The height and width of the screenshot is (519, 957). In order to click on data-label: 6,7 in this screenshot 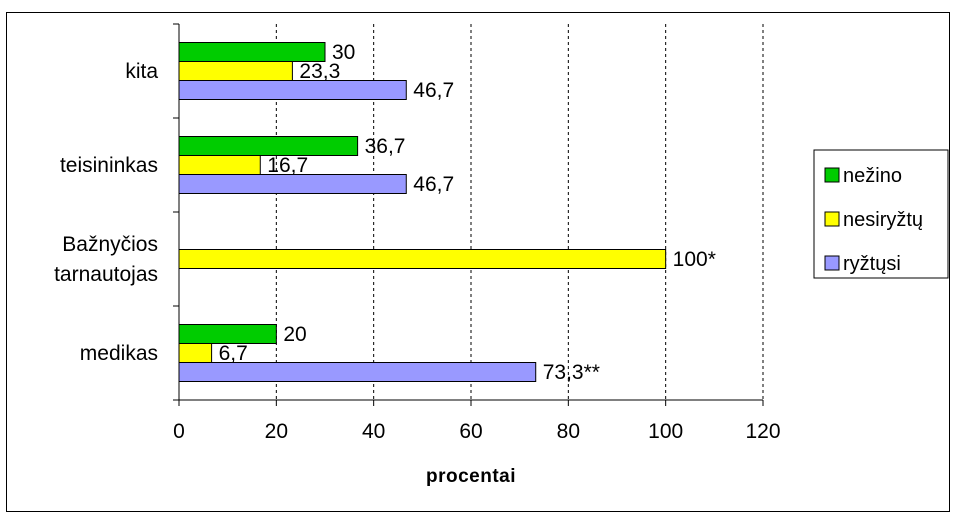, I will do `click(233, 353)`.